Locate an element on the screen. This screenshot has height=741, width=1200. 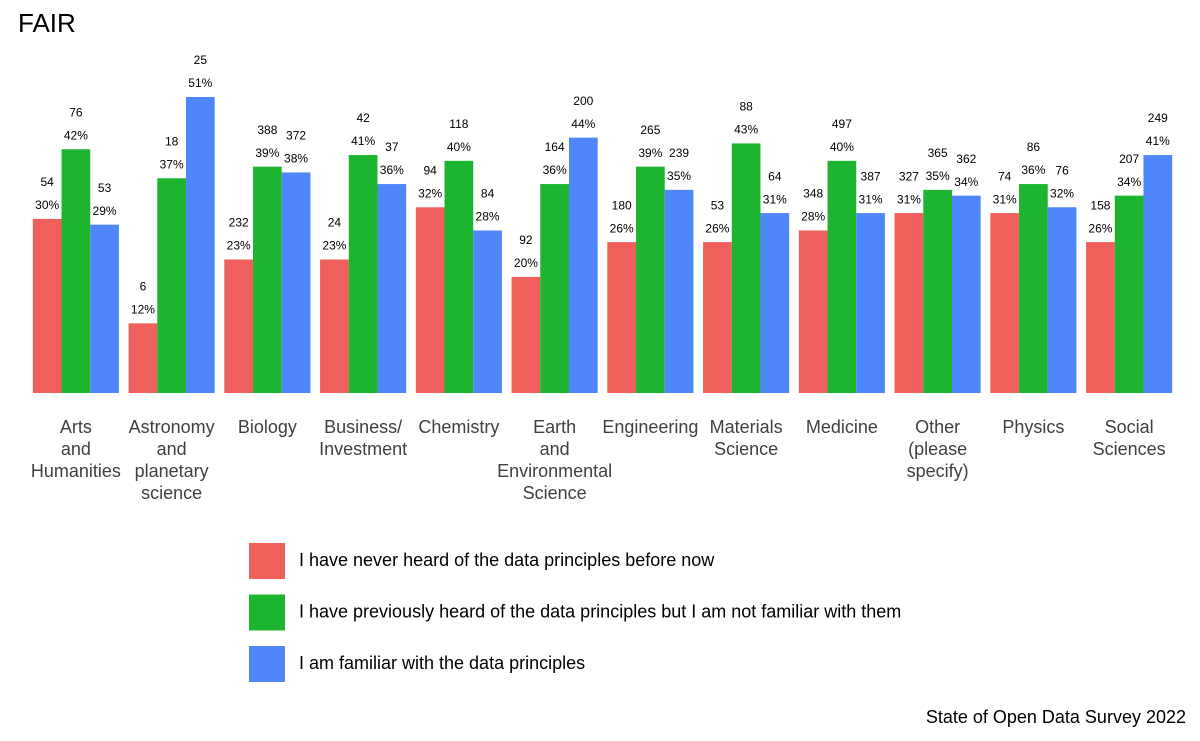
count-label: 18 is located at coordinates (172, 141).